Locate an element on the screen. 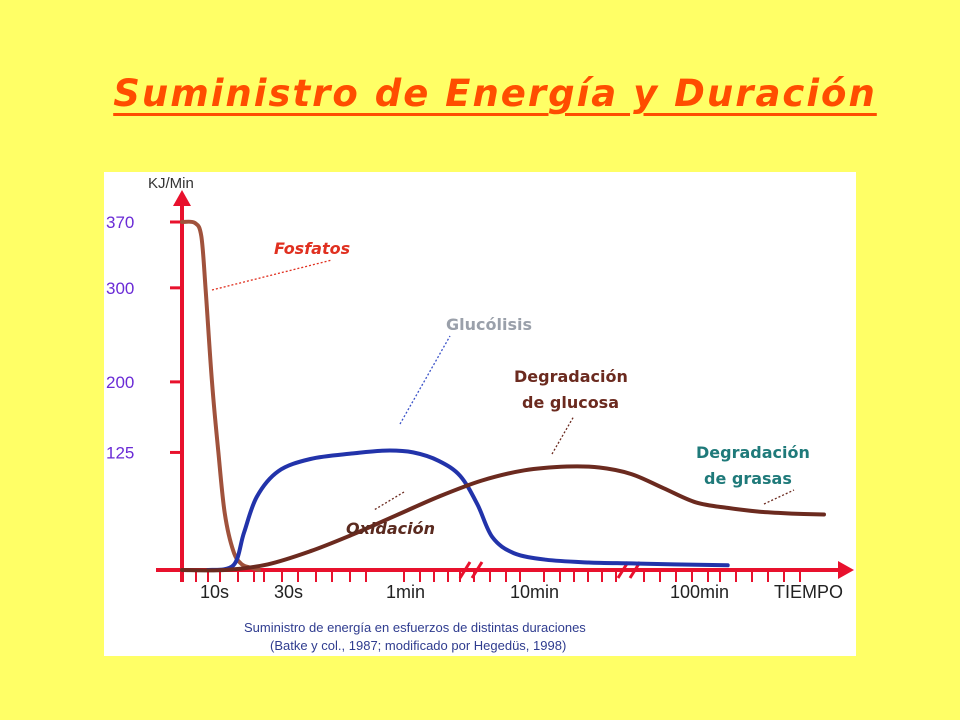 The height and width of the screenshot is (720, 960). annotation-label: Oxidación is located at coordinates (390, 528).